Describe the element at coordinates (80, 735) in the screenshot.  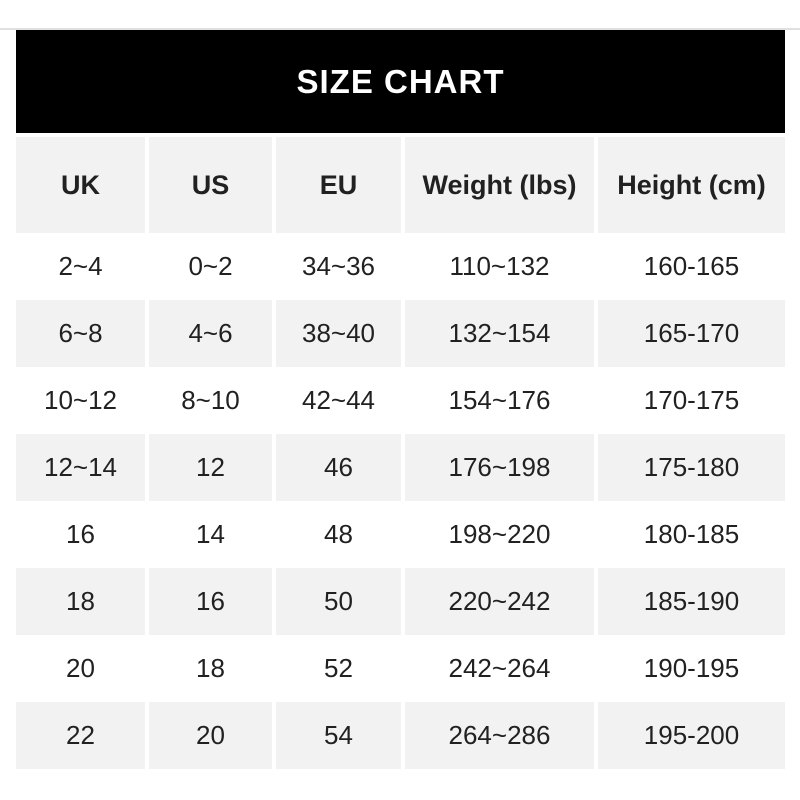
I see `table-cell: 22` at that location.